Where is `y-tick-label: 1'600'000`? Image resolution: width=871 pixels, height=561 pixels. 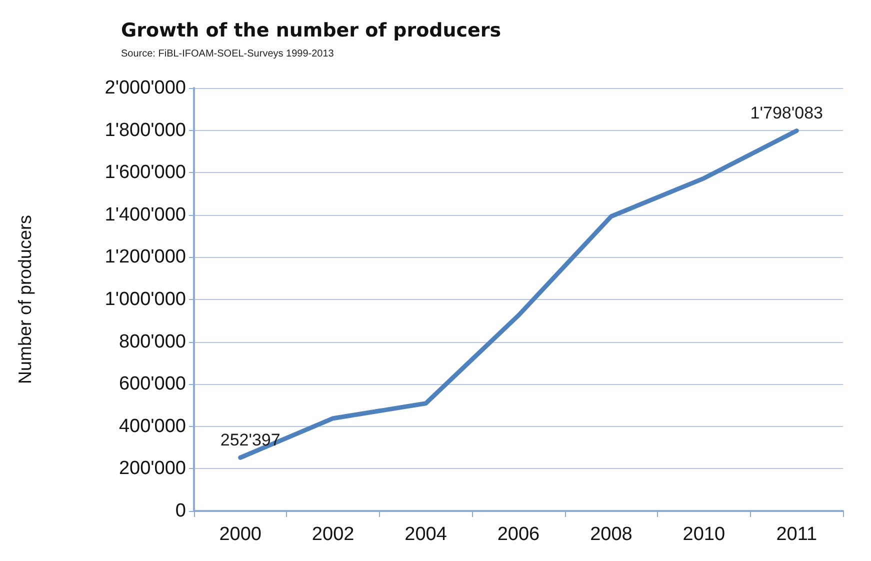
y-tick-label: 1'600'000 is located at coordinates (145, 173).